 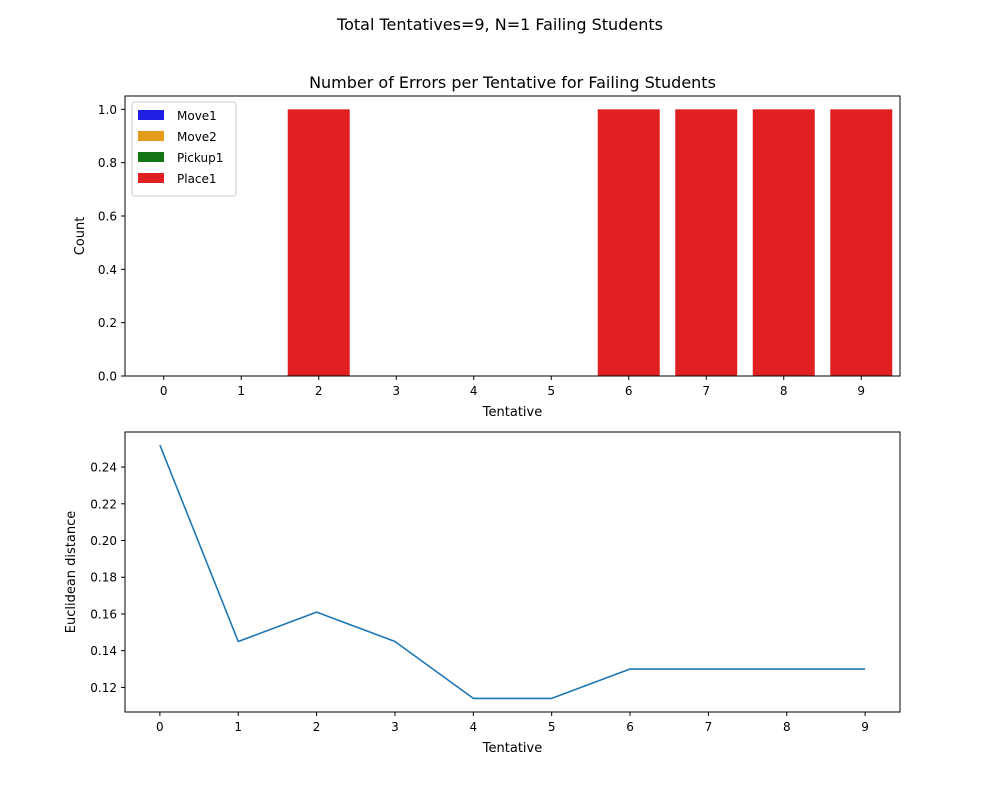 What do you see at coordinates (241, 391) in the screenshot?
I see `bar-xtick-label: 1` at bounding box center [241, 391].